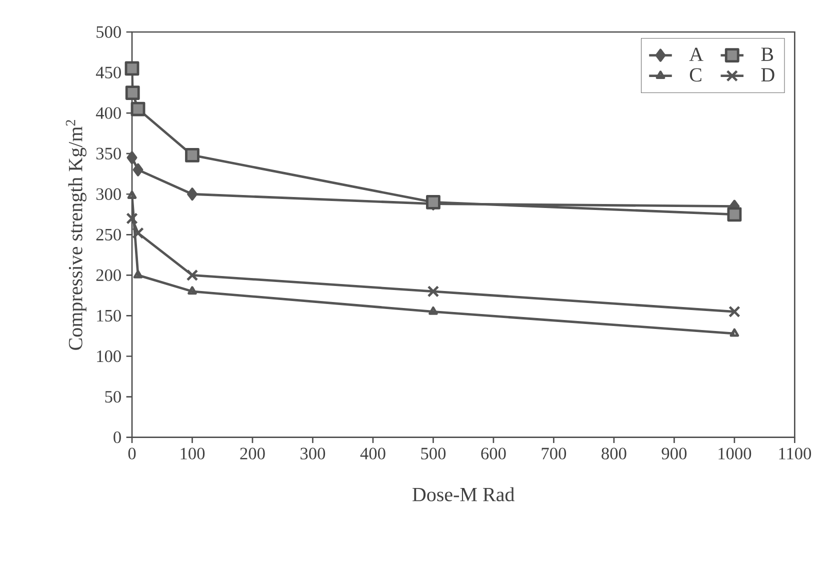 The width and height of the screenshot is (816, 563). What do you see at coordinates (117, 438) in the screenshot?
I see `y-tick-label: 0` at bounding box center [117, 438].